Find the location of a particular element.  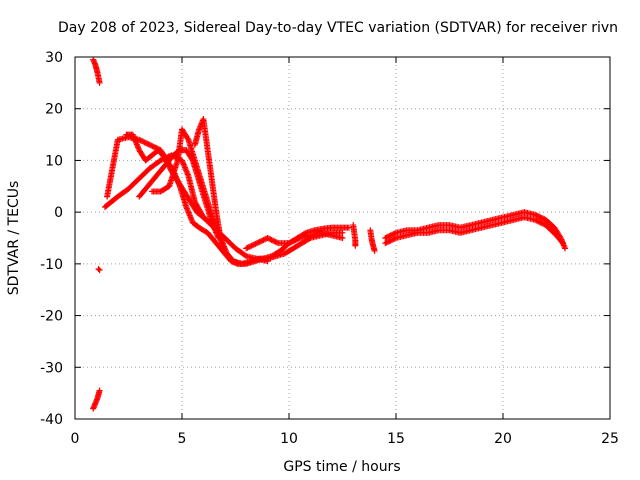

series-track-early-high is located at coordinates (96, 71).